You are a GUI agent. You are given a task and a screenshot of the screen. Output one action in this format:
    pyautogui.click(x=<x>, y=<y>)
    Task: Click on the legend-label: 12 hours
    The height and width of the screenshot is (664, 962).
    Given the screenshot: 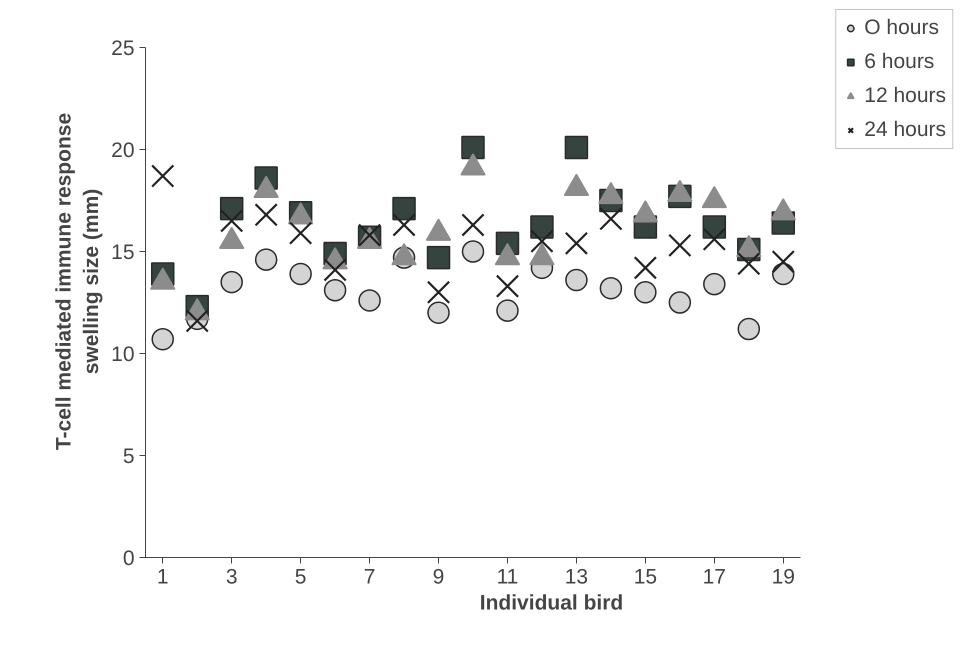 What is the action you would take?
    pyautogui.click(x=905, y=96)
    